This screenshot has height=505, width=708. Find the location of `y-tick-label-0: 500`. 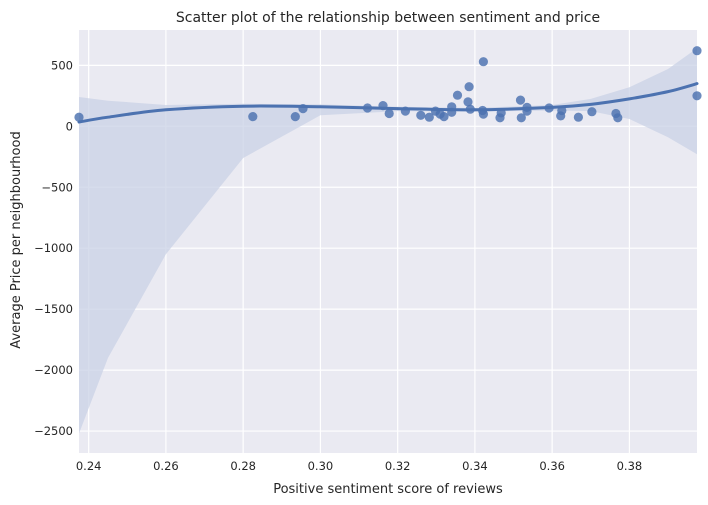

y-tick-label-0: 500 is located at coordinates (62, 65).